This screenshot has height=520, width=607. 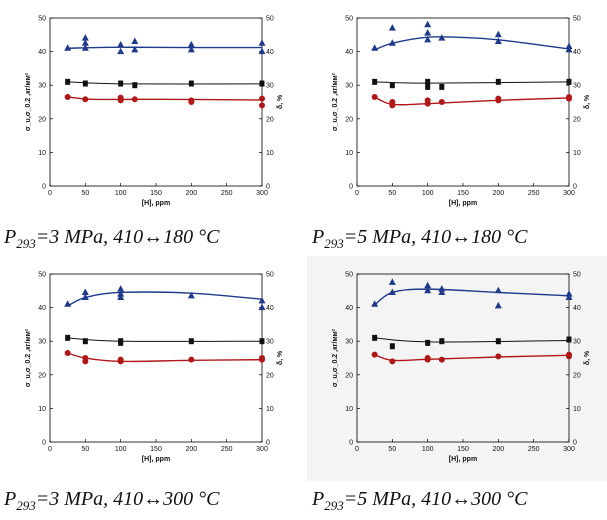 I want to click on caption-1-p: P, so click(x=10, y=237).